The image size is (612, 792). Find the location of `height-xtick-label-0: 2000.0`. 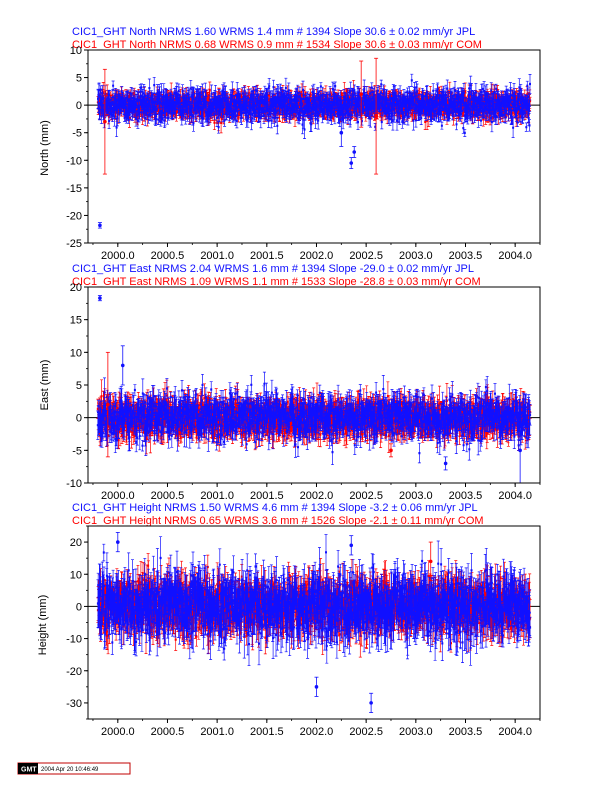

height-xtick-label-0: 2000.0 is located at coordinates (118, 732).